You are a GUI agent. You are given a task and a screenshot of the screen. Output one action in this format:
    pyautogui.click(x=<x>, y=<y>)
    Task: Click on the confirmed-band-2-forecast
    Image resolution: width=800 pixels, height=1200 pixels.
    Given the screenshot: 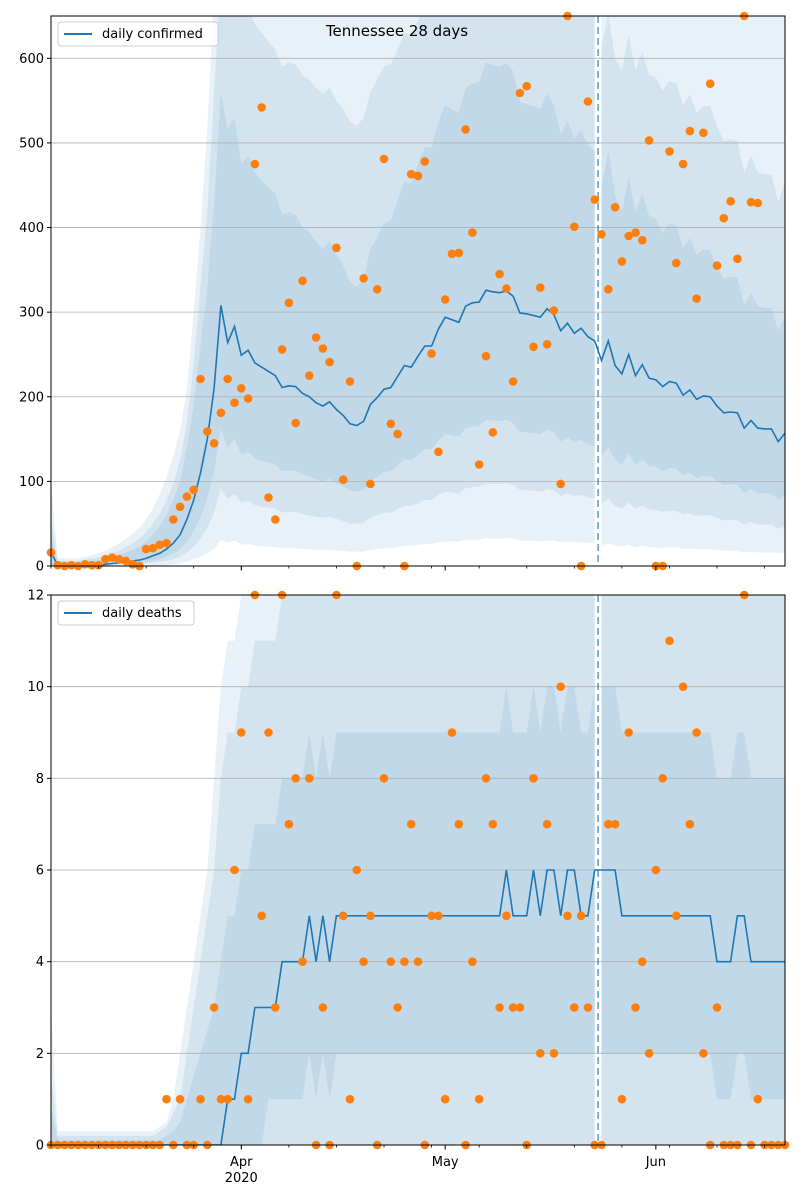 What is the action you would take?
    pyautogui.click(x=693, y=325)
    